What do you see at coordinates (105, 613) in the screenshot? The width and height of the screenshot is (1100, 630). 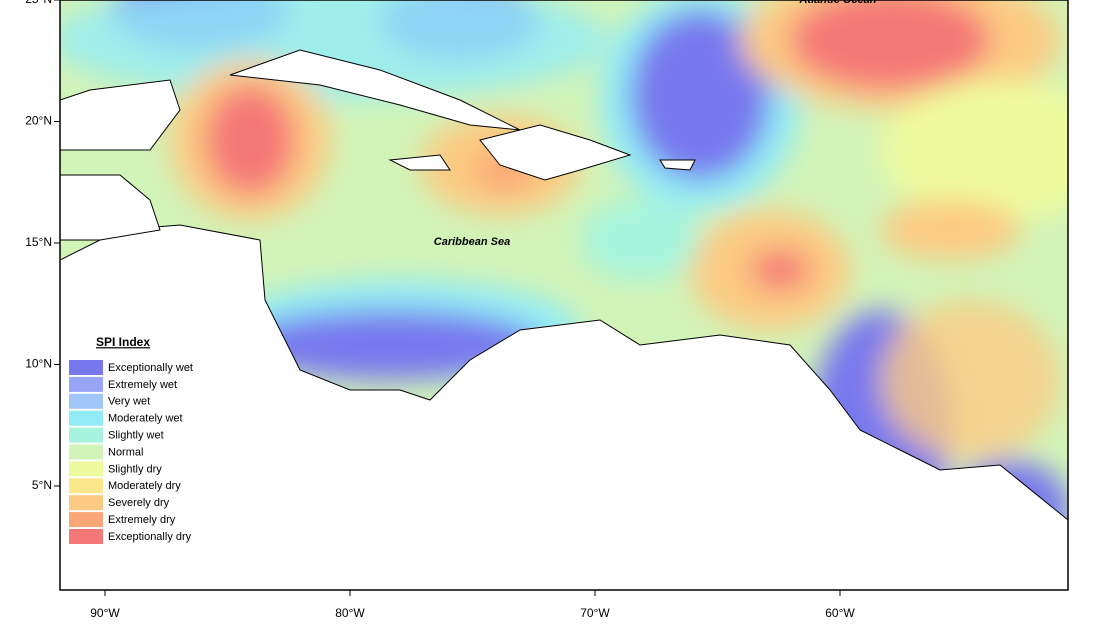 I see `lon-label: 90°W` at bounding box center [105, 613].